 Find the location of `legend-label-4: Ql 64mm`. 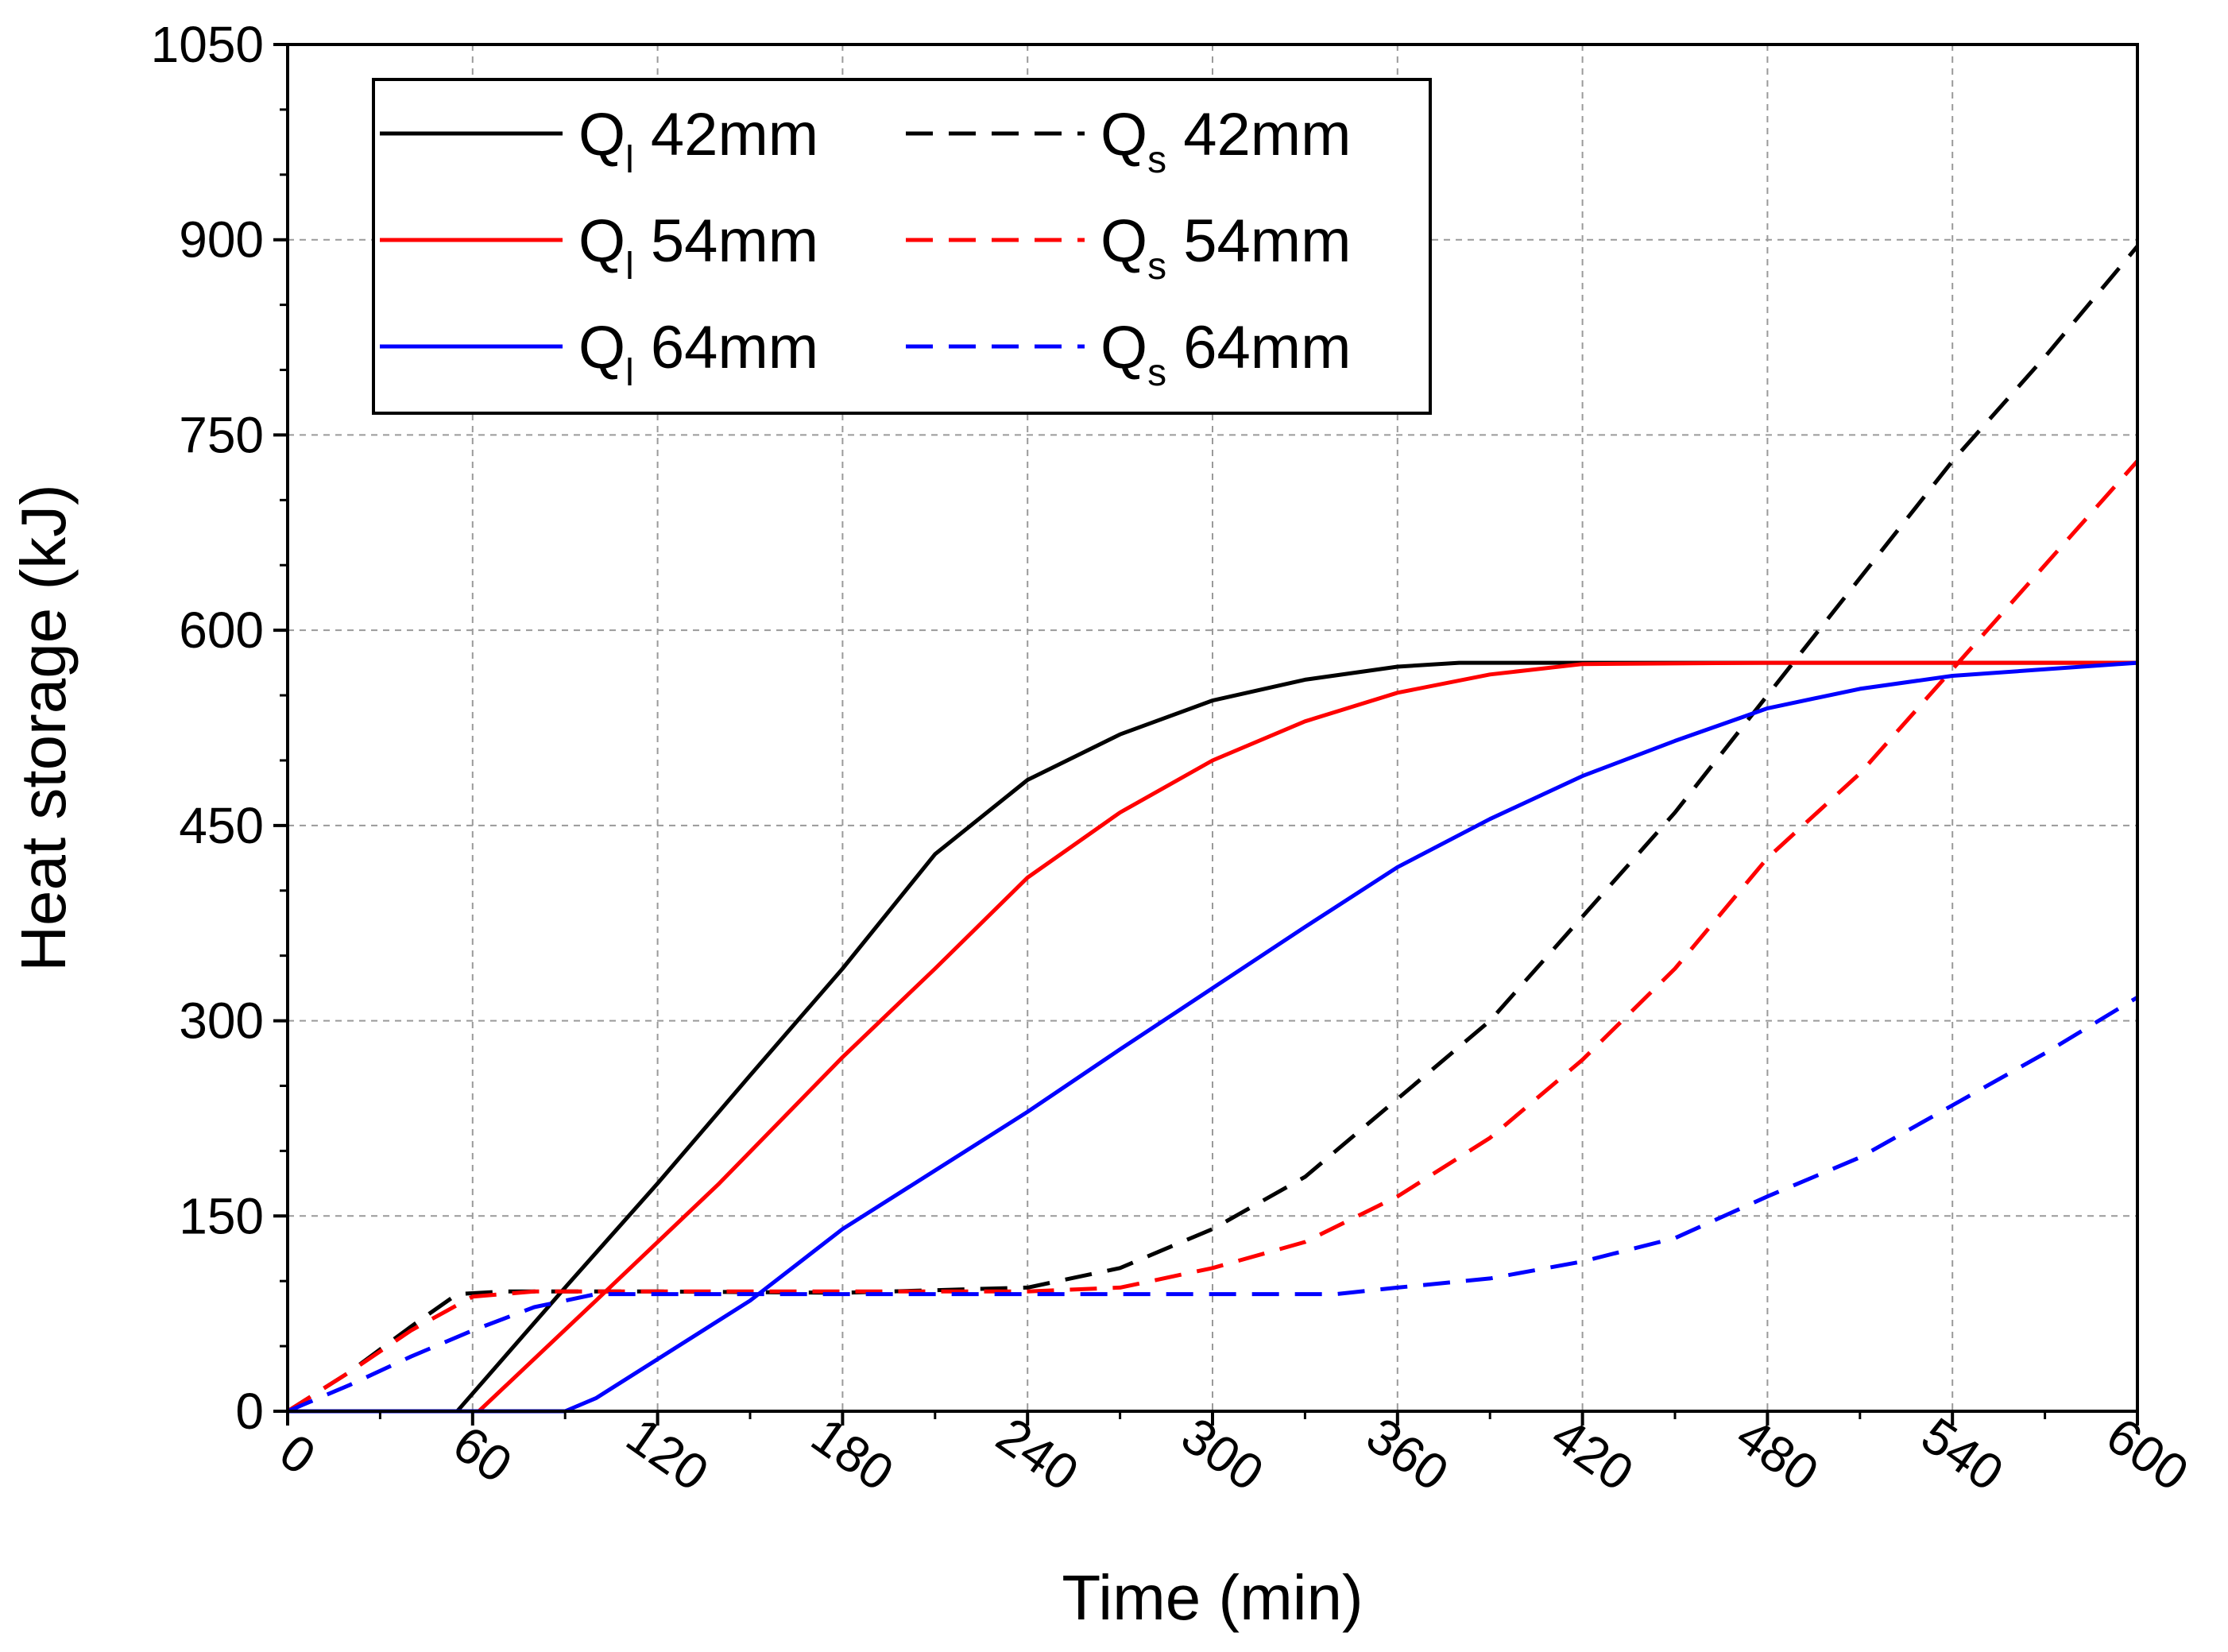

legend-label-4: Ql 64mm is located at coordinates (698, 354).